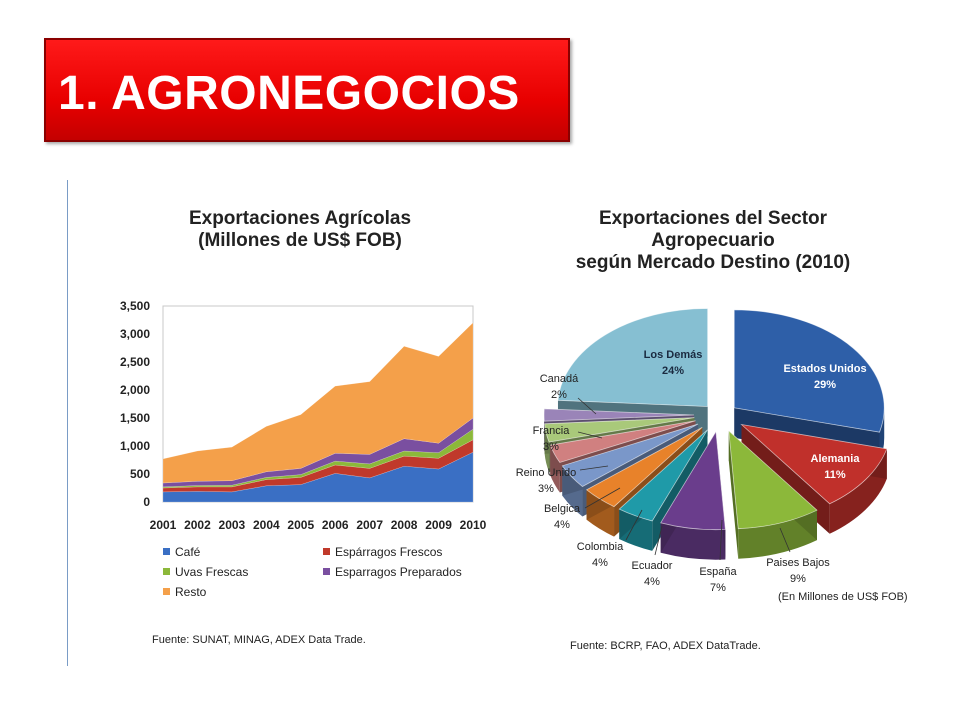 This screenshot has width=960, height=720. I want to click on pie-slice-belgica, so click(630, 470).